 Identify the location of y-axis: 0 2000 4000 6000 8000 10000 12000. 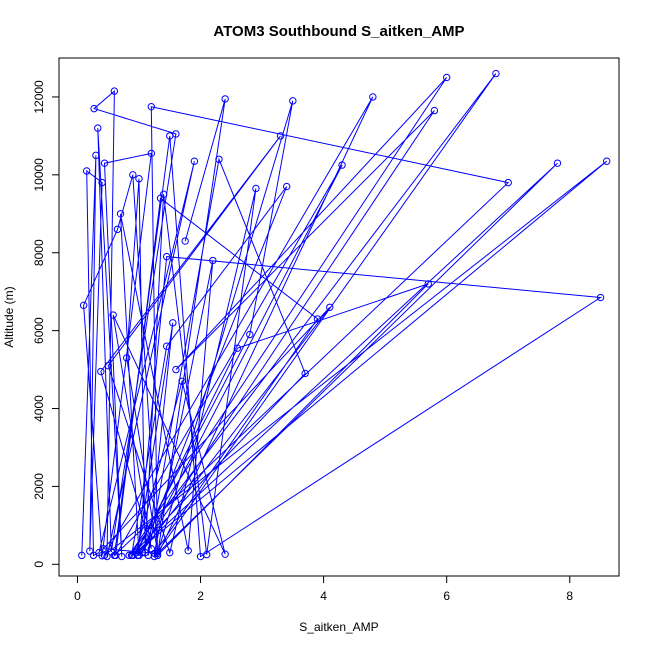
(46, 324).